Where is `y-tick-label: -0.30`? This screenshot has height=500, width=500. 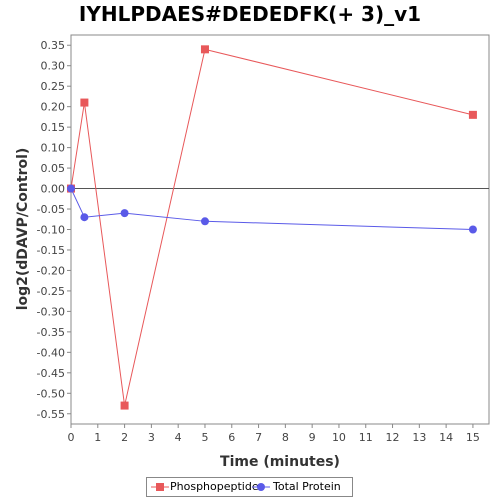 y-tick-label: -0.30 is located at coordinates (51, 311).